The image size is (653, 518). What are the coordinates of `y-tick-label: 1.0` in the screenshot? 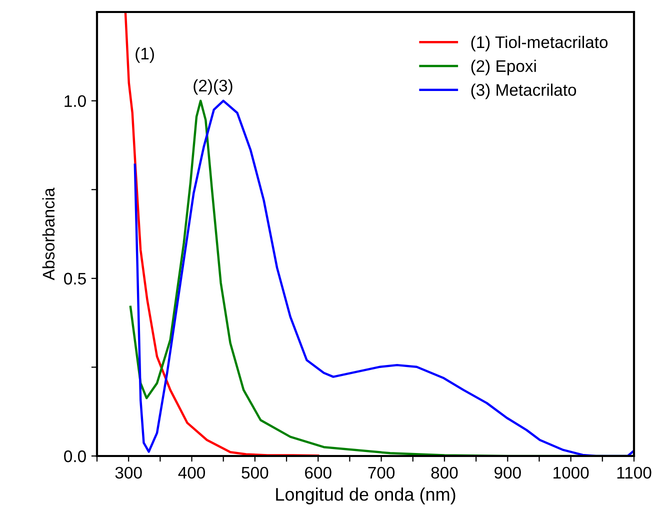 It's located at (75, 101).